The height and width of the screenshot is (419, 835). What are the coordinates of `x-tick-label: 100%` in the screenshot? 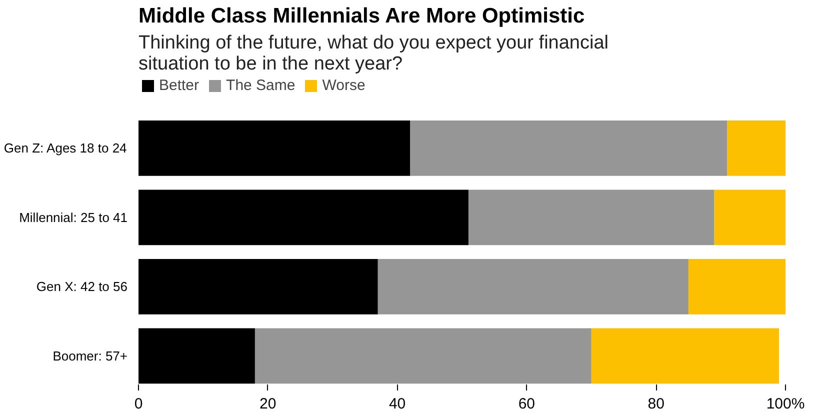 It's located at (785, 404).